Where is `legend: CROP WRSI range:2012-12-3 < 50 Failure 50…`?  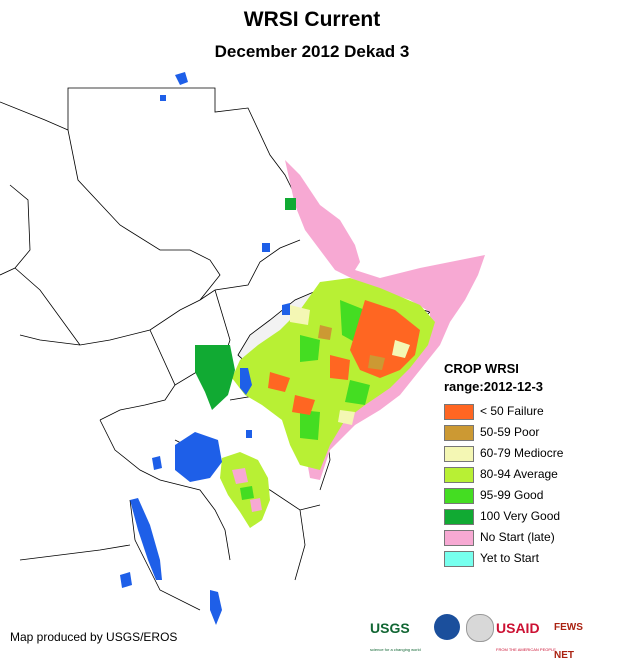
legend: CROP WRSI range:2012-12-3 < 50 Failure 50… is located at coordinates (503, 466).